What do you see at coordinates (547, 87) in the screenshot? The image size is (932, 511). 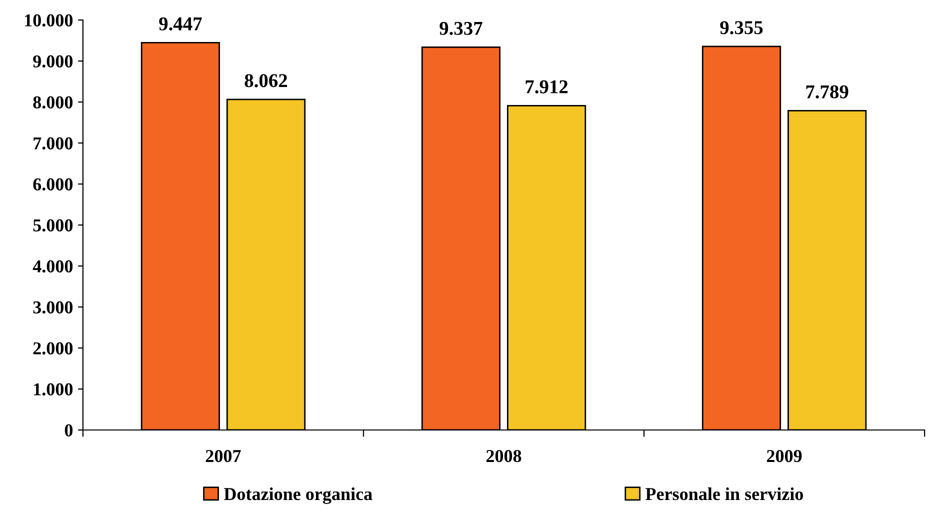 I see `data-label: 7.912` at bounding box center [547, 87].